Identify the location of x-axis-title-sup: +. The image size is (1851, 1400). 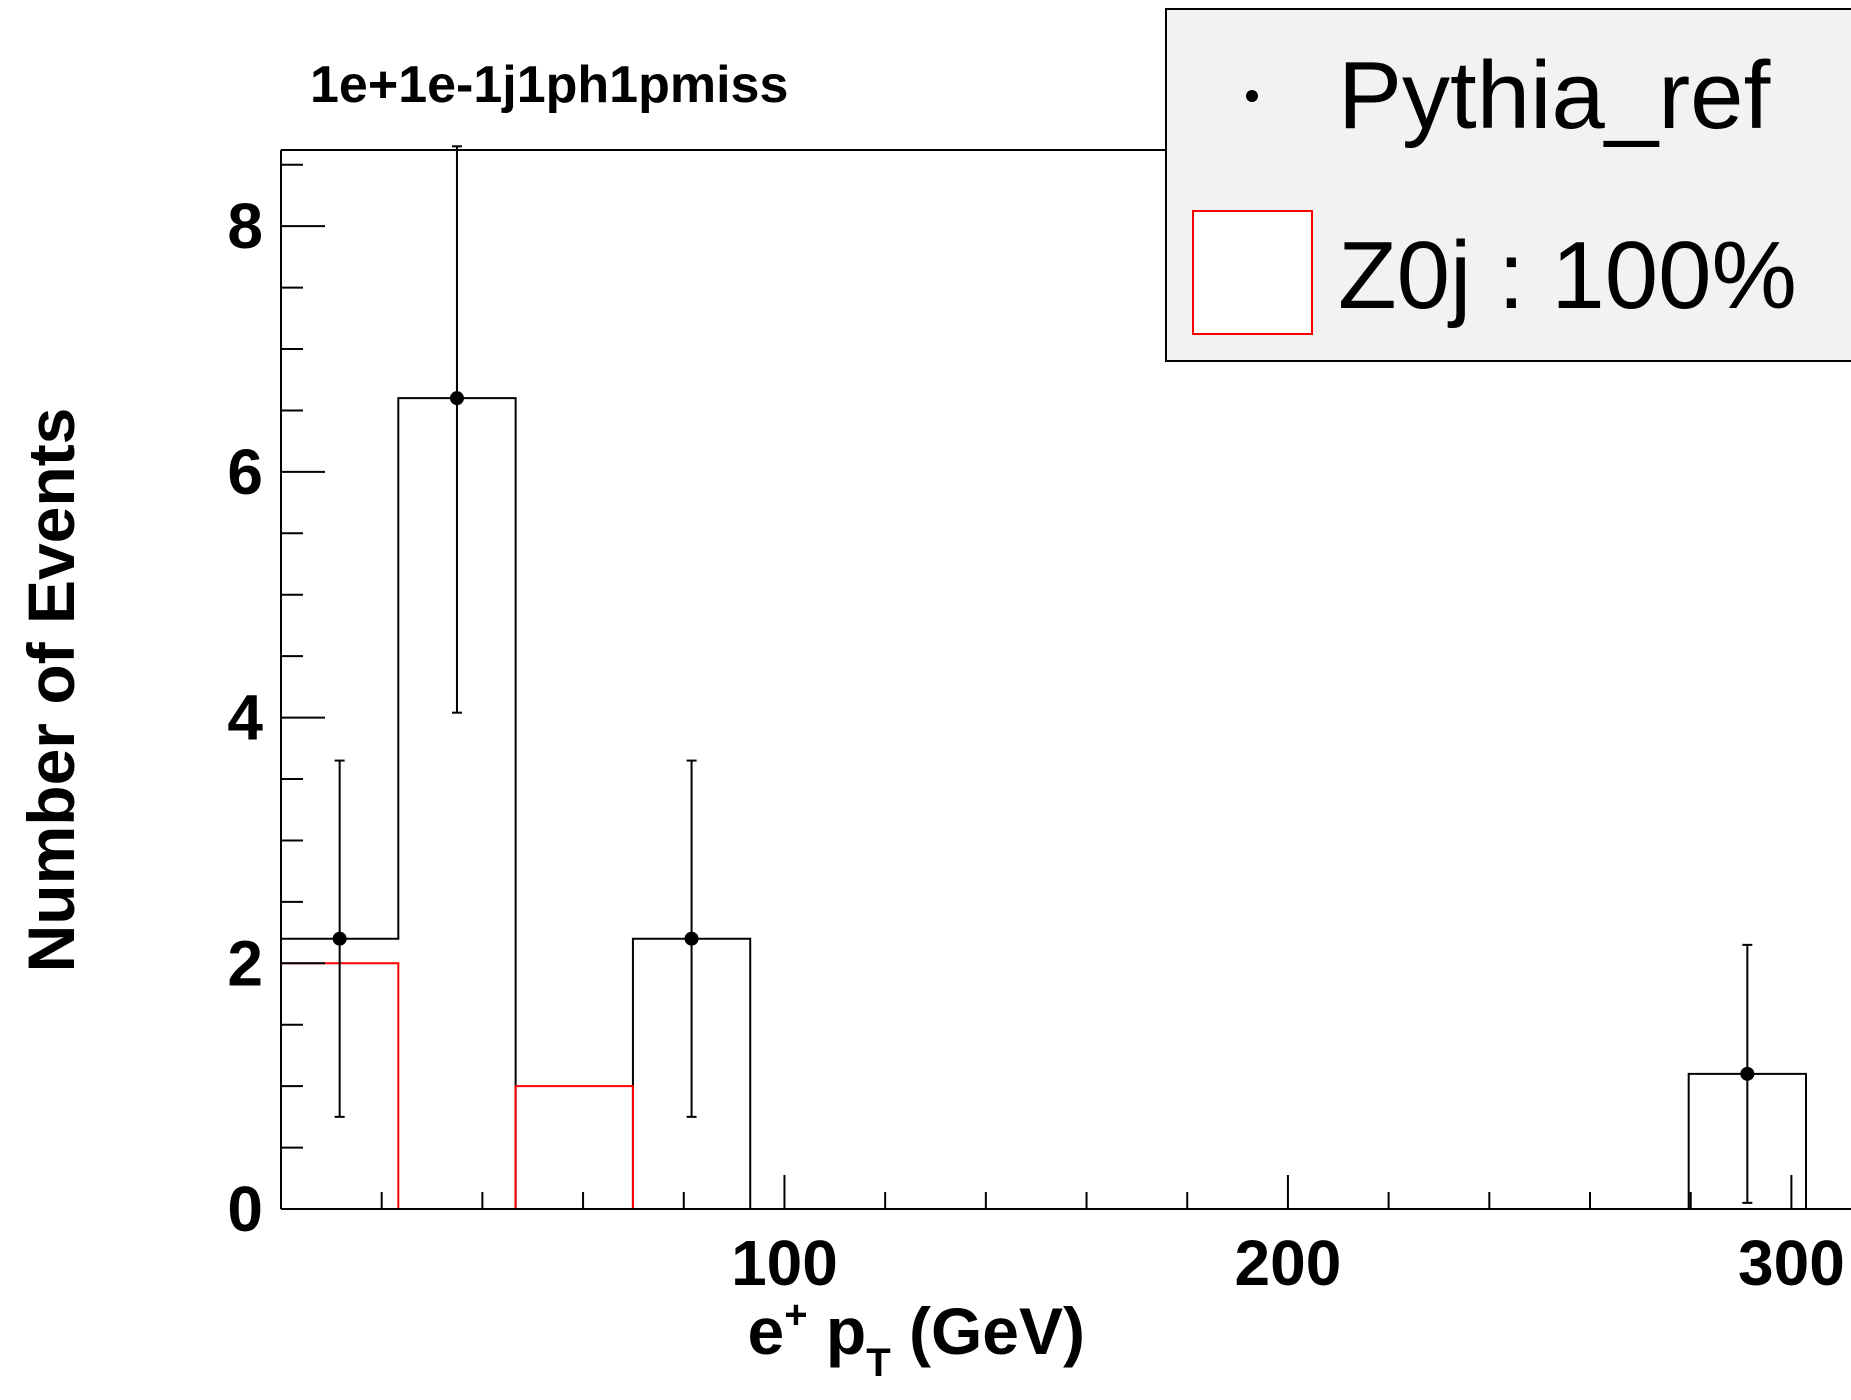
(795, 1315).